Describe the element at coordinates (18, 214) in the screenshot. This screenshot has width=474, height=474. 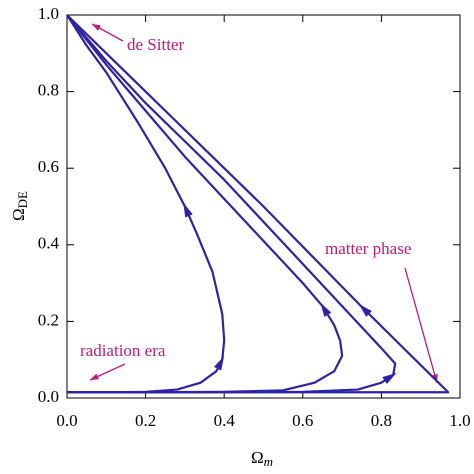
I see `y-label-main: Ω` at that location.